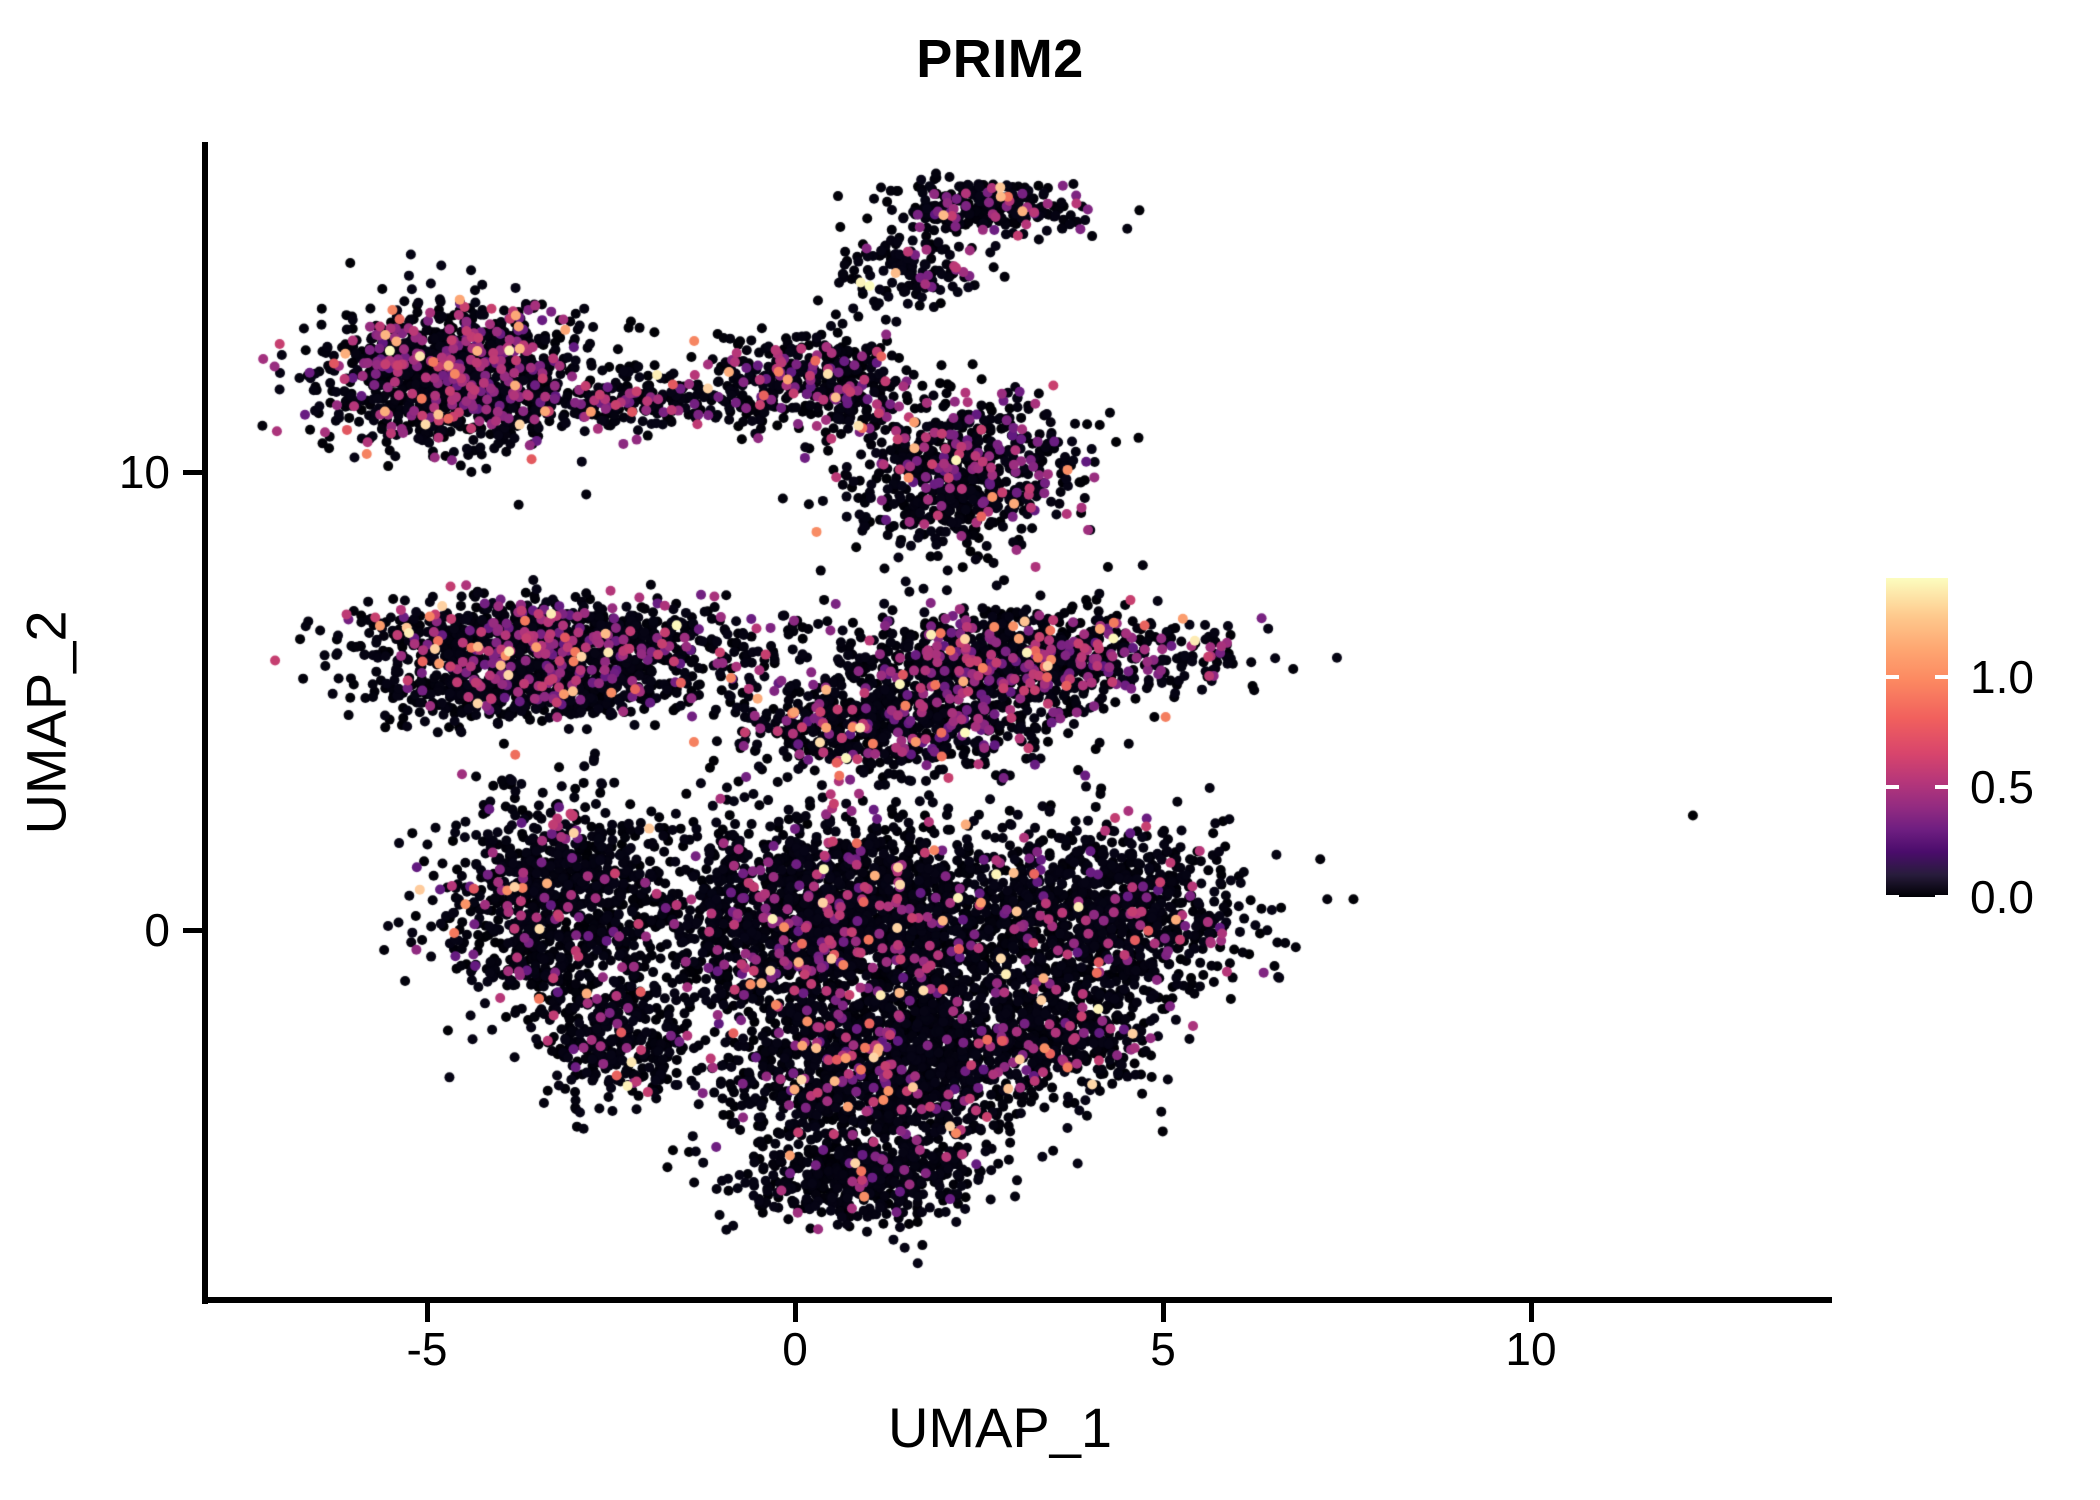  Describe the element at coordinates (46, 722) in the screenshot. I see `y-axis-title: UMAP_2` at that location.